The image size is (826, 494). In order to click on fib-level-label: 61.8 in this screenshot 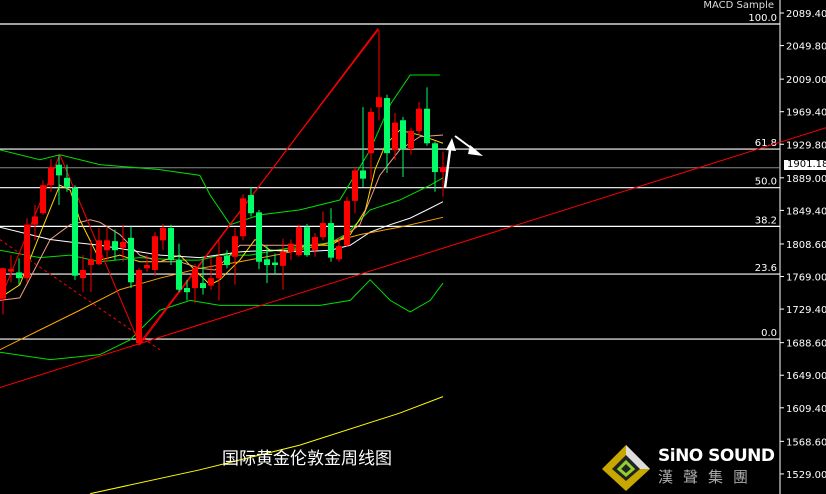, I will do `click(766, 143)`.